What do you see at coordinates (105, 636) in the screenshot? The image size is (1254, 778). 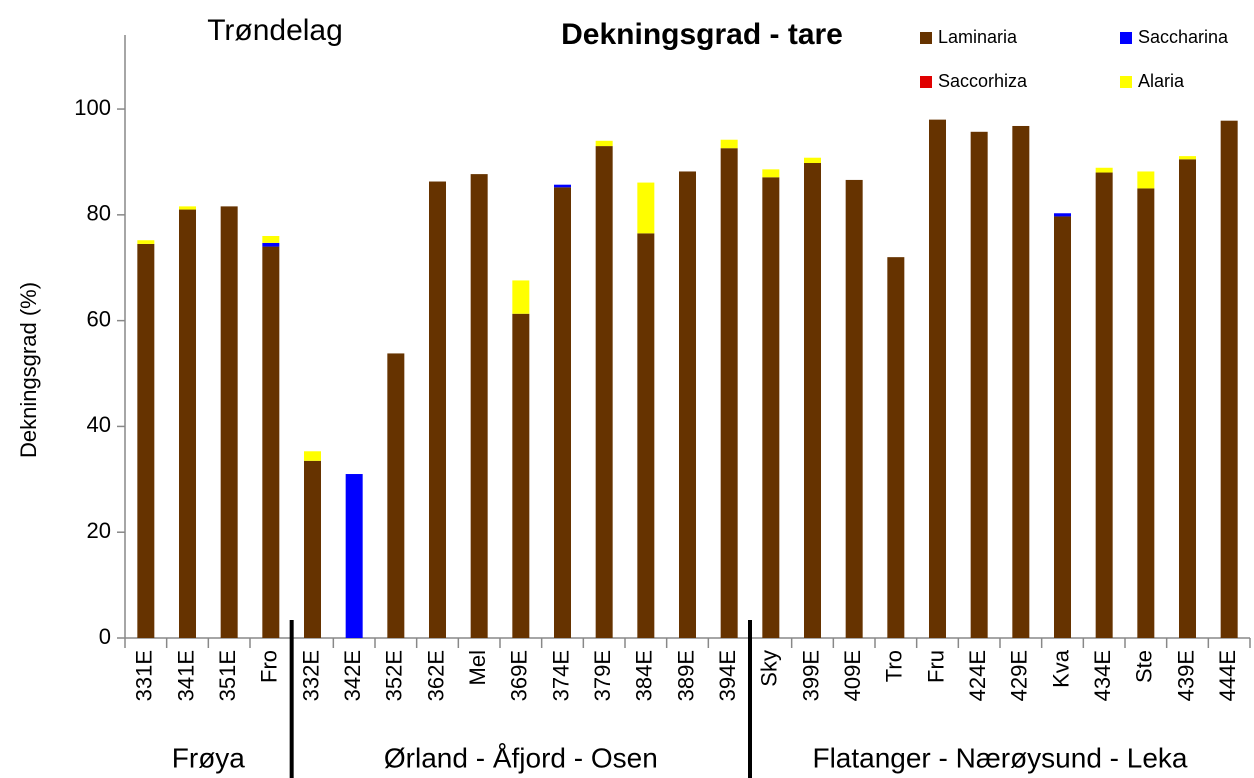 I see `y-tick-label: 0` at bounding box center [105, 636].